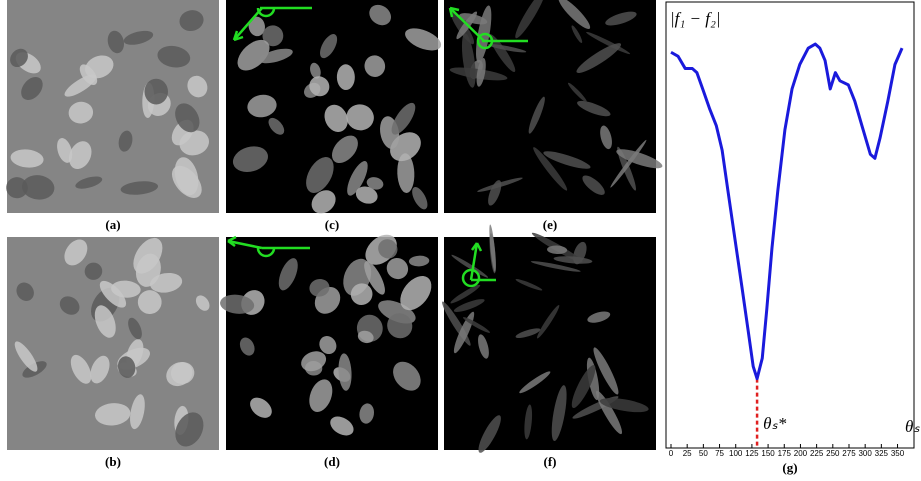 The width and height of the screenshot is (921, 481). What do you see at coordinates (785, 453) in the screenshot?
I see `x-tick-label: 175` at bounding box center [785, 453].